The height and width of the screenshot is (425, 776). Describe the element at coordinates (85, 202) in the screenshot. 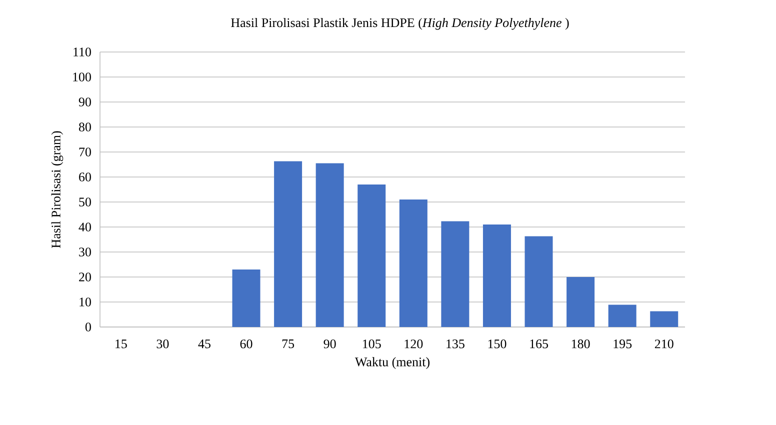

I see `y-tick-label: 50` at that location.